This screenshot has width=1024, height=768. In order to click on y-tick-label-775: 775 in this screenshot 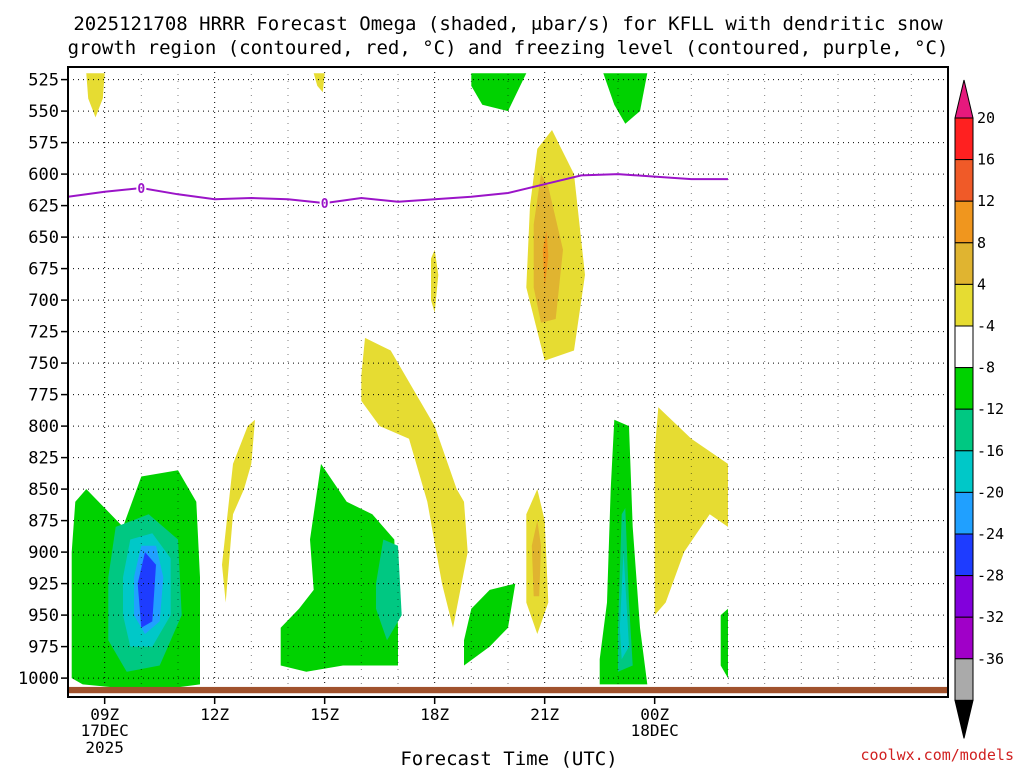, I will do `click(43, 396)`.